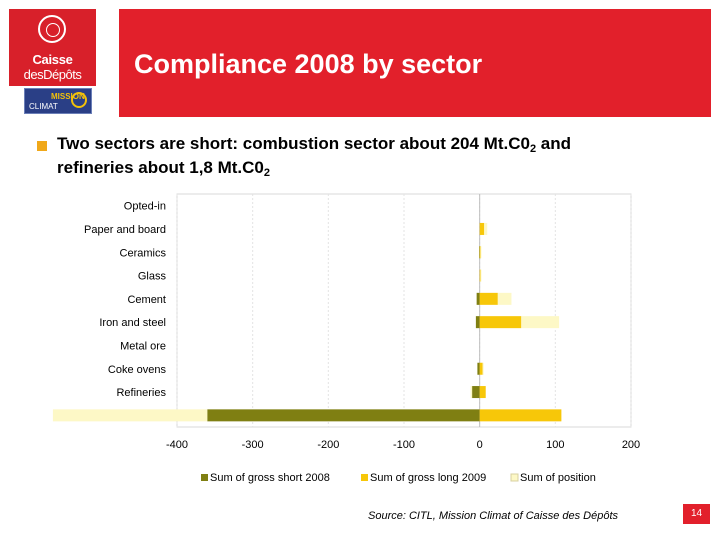 The height and width of the screenshot is (540, 720). I want to click on legend-label: Sum of gross long 2009, so click(428, 478).